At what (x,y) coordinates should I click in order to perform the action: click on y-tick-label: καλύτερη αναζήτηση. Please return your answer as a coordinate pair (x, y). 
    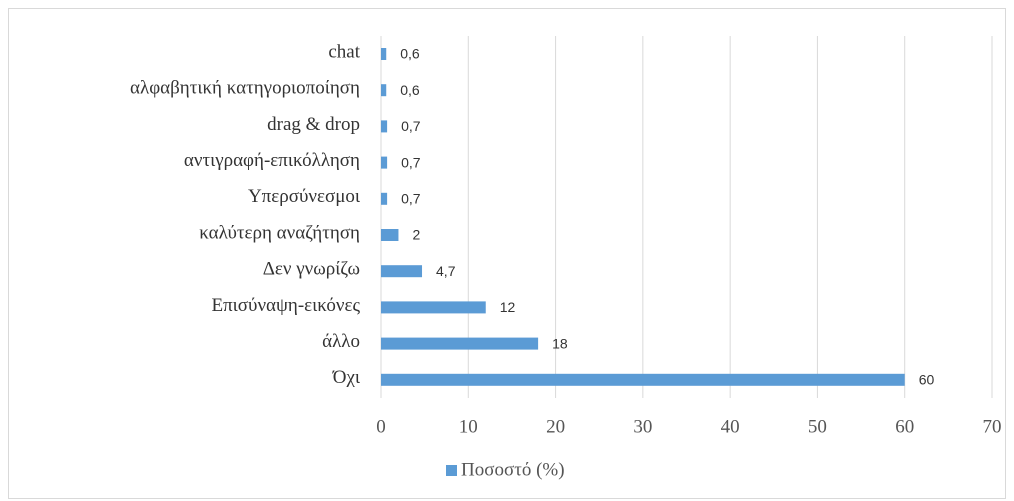
    Looking at the image, I should click on (279, 232).